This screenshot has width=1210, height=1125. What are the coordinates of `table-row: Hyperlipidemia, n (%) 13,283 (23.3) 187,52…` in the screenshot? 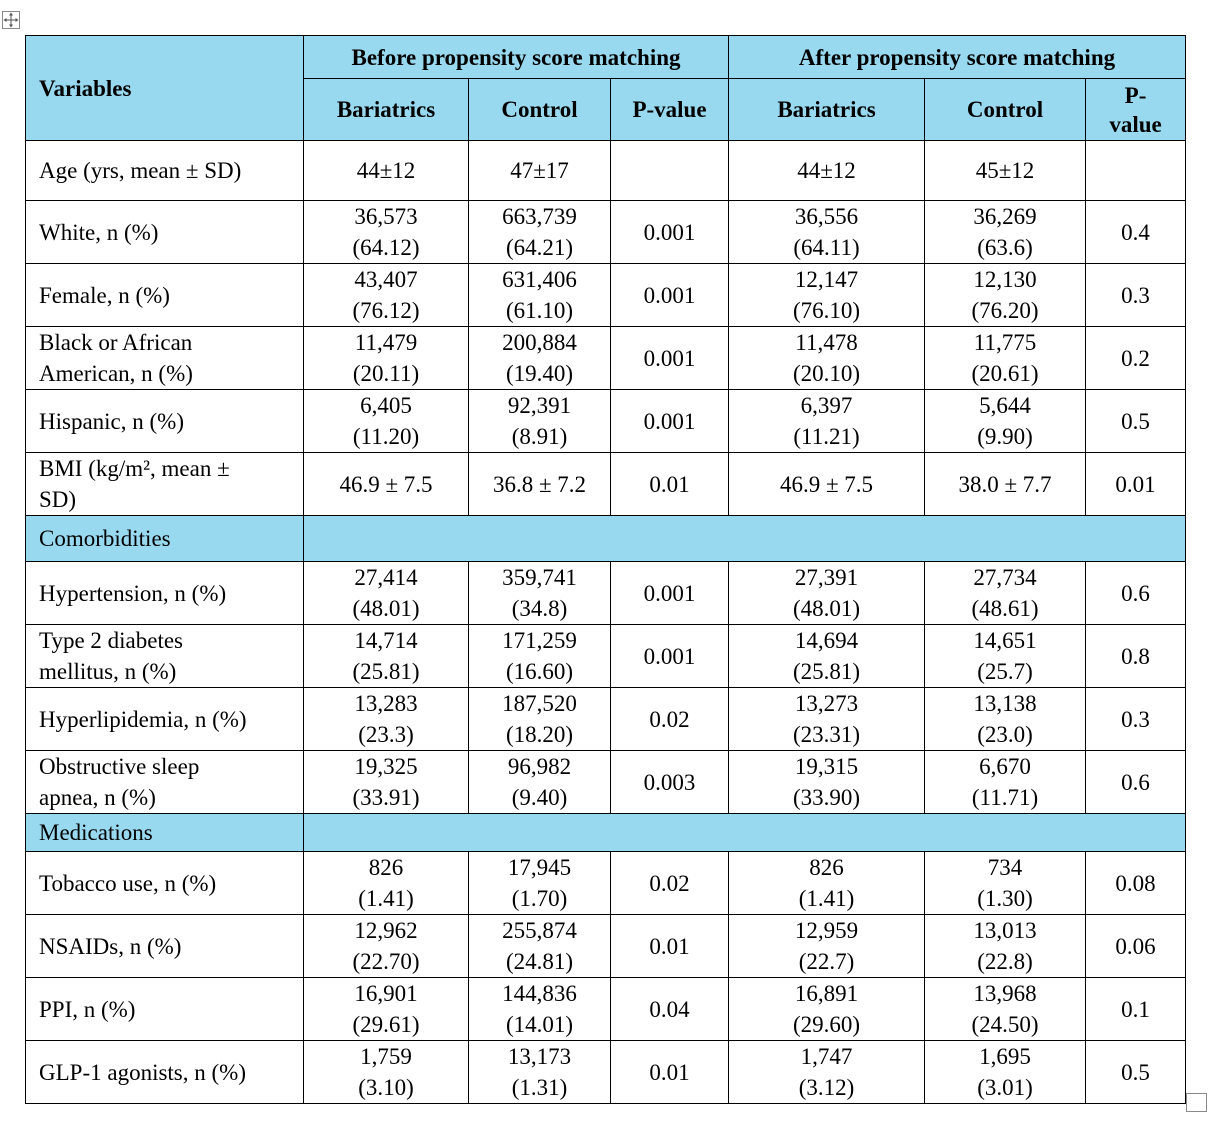 It's located at (606, 719).